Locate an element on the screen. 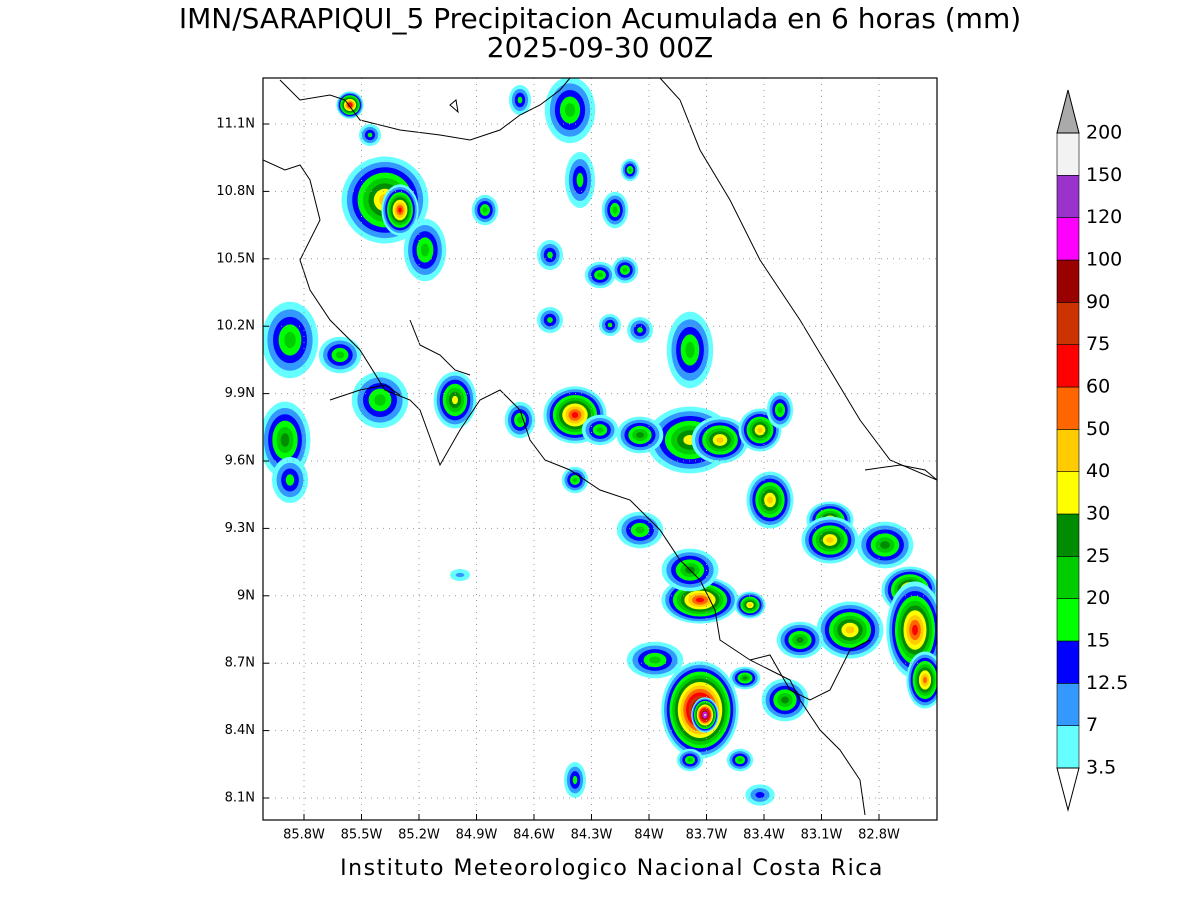  colorbar-label: 50 is located at coordinates (1098, 429).